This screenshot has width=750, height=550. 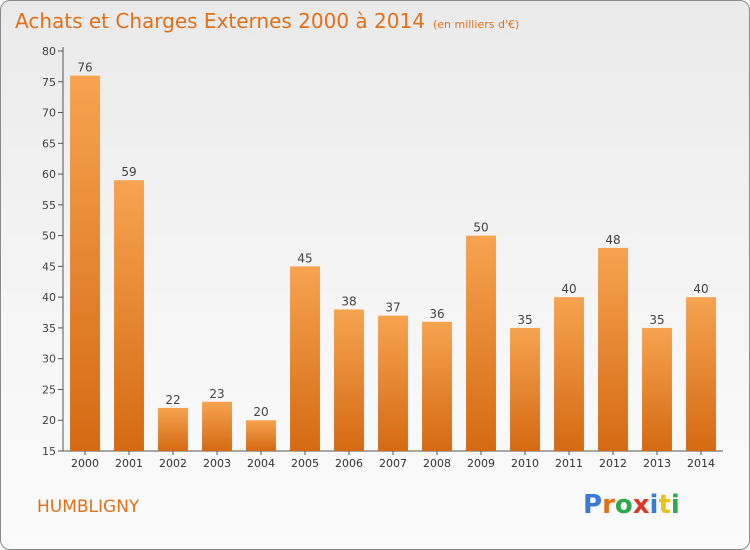 I want to click on y-tick-label: 25, so click(x=49, y=389).